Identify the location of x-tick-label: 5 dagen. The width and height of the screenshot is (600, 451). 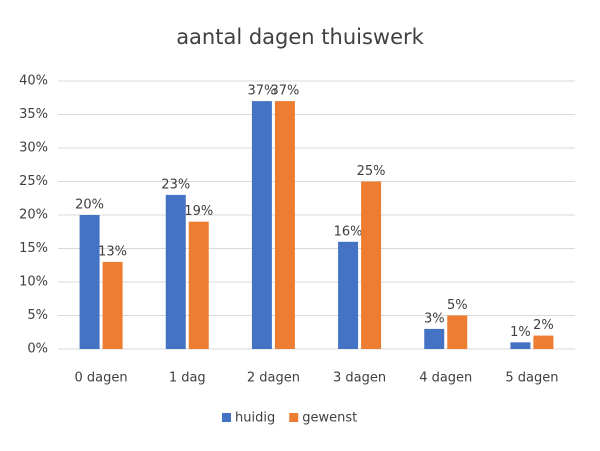
(531, 378).